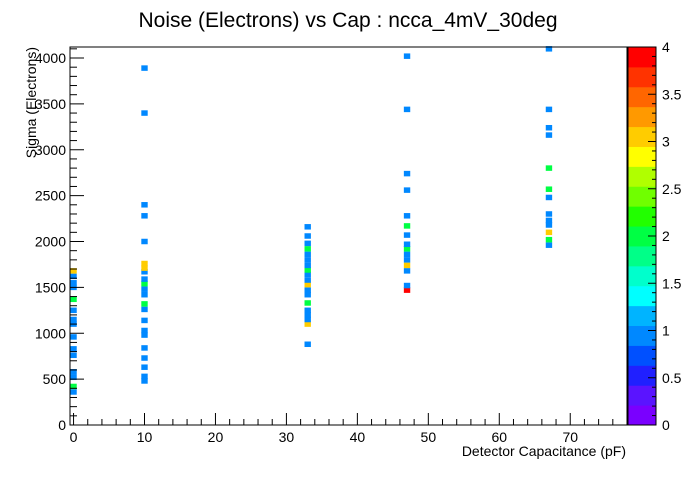  What do you see at coordinates (570, 437) in the screenshot?
I see `x-tick-label: 70` at bounding box center [570, 437].